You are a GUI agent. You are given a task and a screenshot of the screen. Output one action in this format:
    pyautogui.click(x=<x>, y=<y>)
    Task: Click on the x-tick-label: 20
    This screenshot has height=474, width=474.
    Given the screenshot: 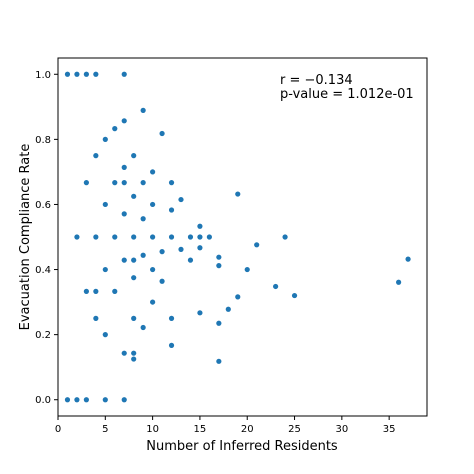 What is the action you would take?
    pyautogui.click(x=247, y=429)
    